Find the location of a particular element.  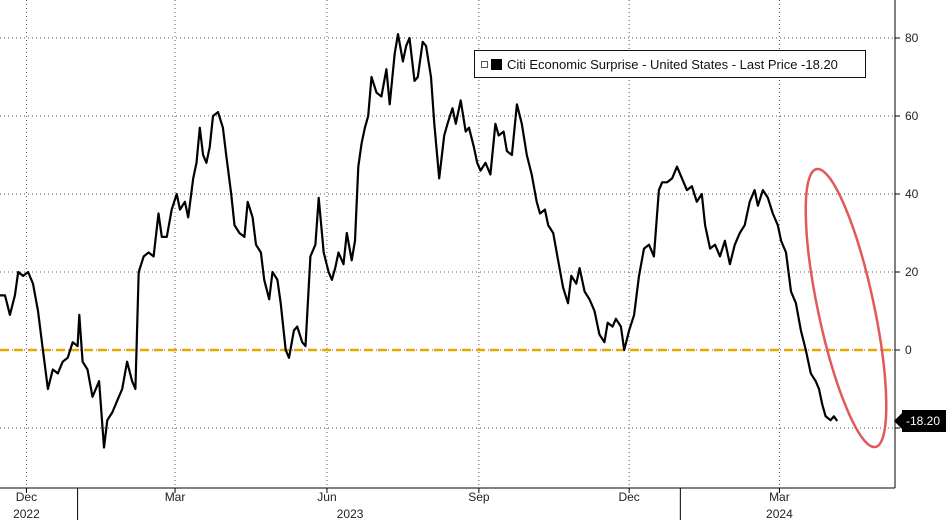

x-axis-ticks: Dec Mar Jun Sep Dec Mar 2022 2023 2024 is located at coordinates (403, 504).